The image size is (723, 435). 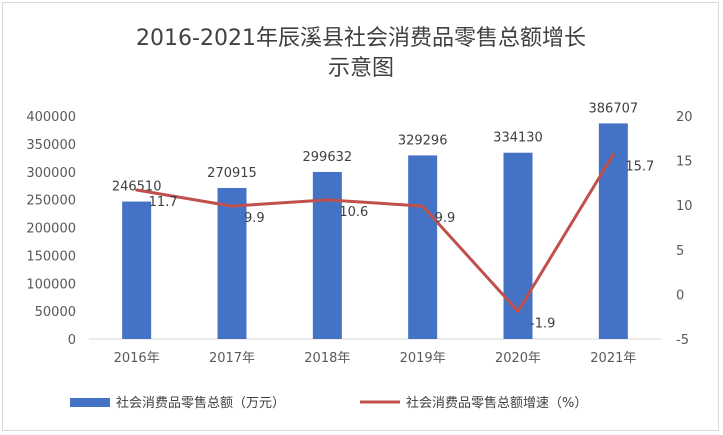 What do you see at coordinates (680, 295) in the screenshot?
I see `right-axis-tick-label: 0` at bounding box center [680, 295].